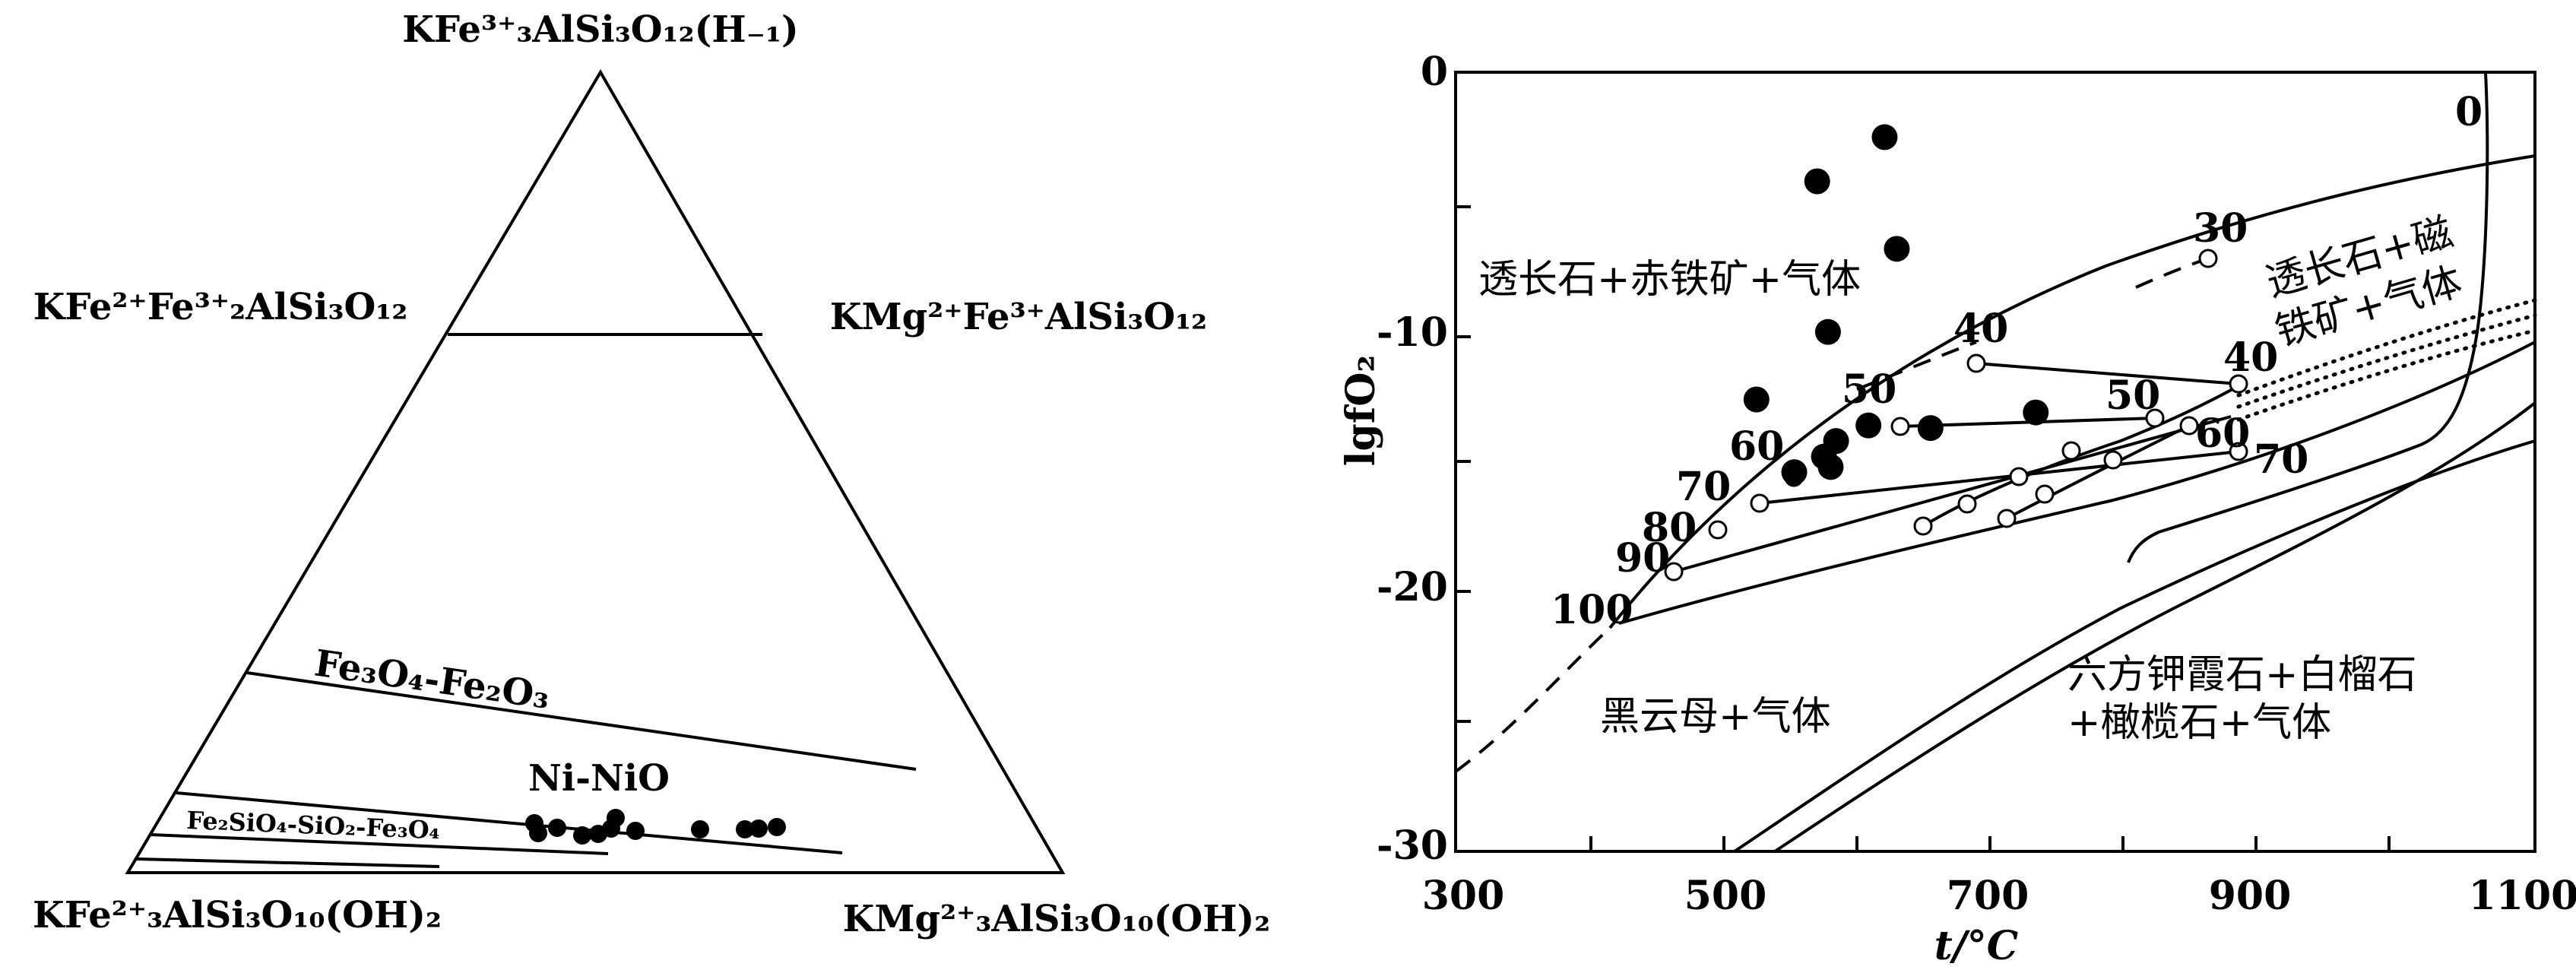  I want to click on isopleth-label: 100, so click(1592, 610).